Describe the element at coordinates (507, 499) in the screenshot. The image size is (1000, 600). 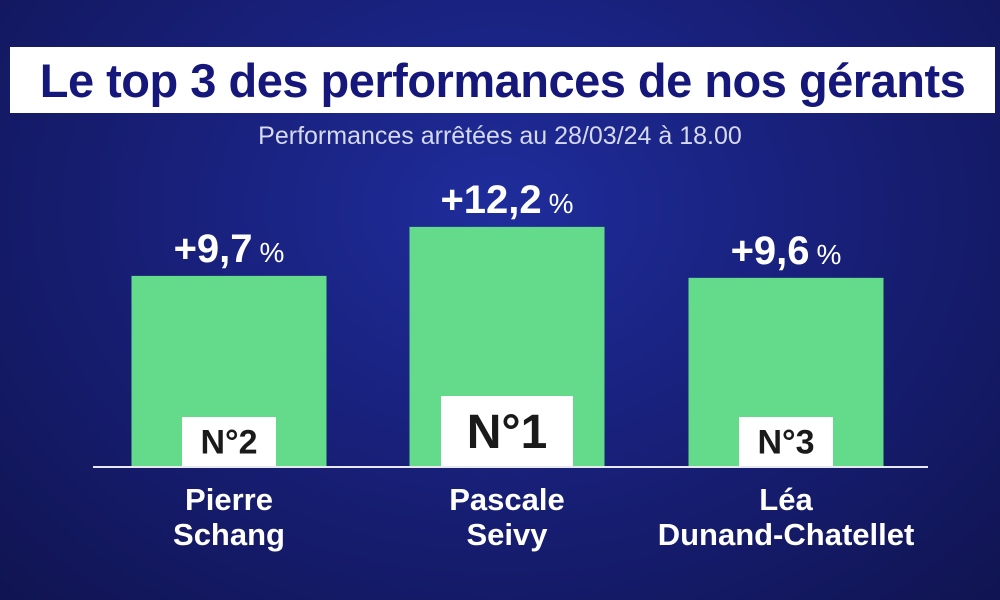
I see `manager-name-first: Pascale` at that location.